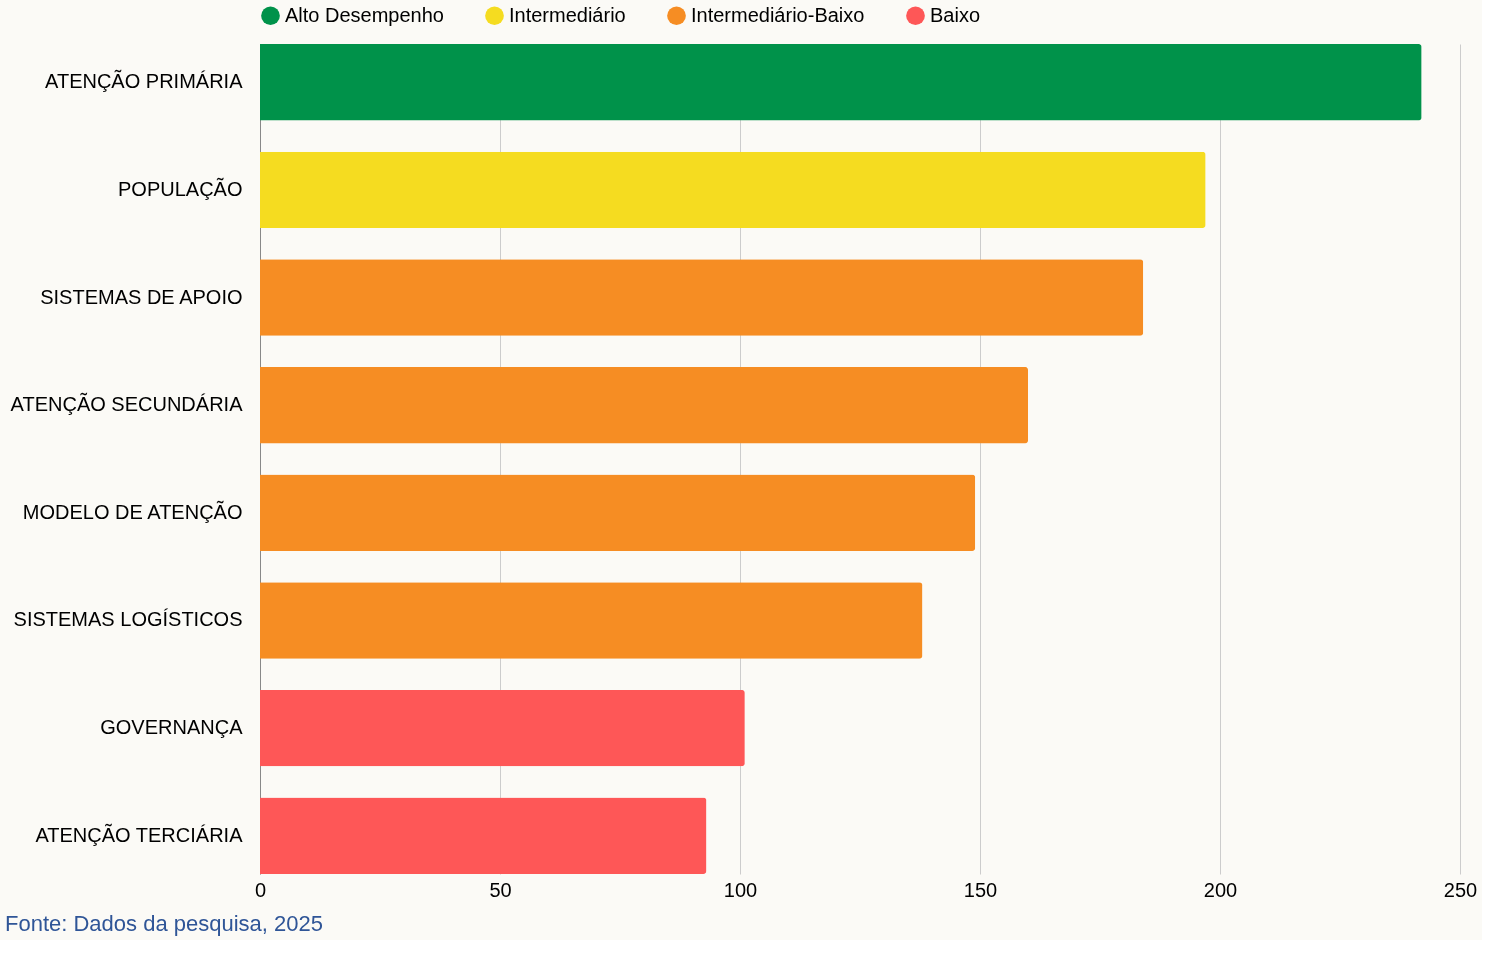  I want to click on y-tick-label: GOVERNANÇA, so click(172, 727).